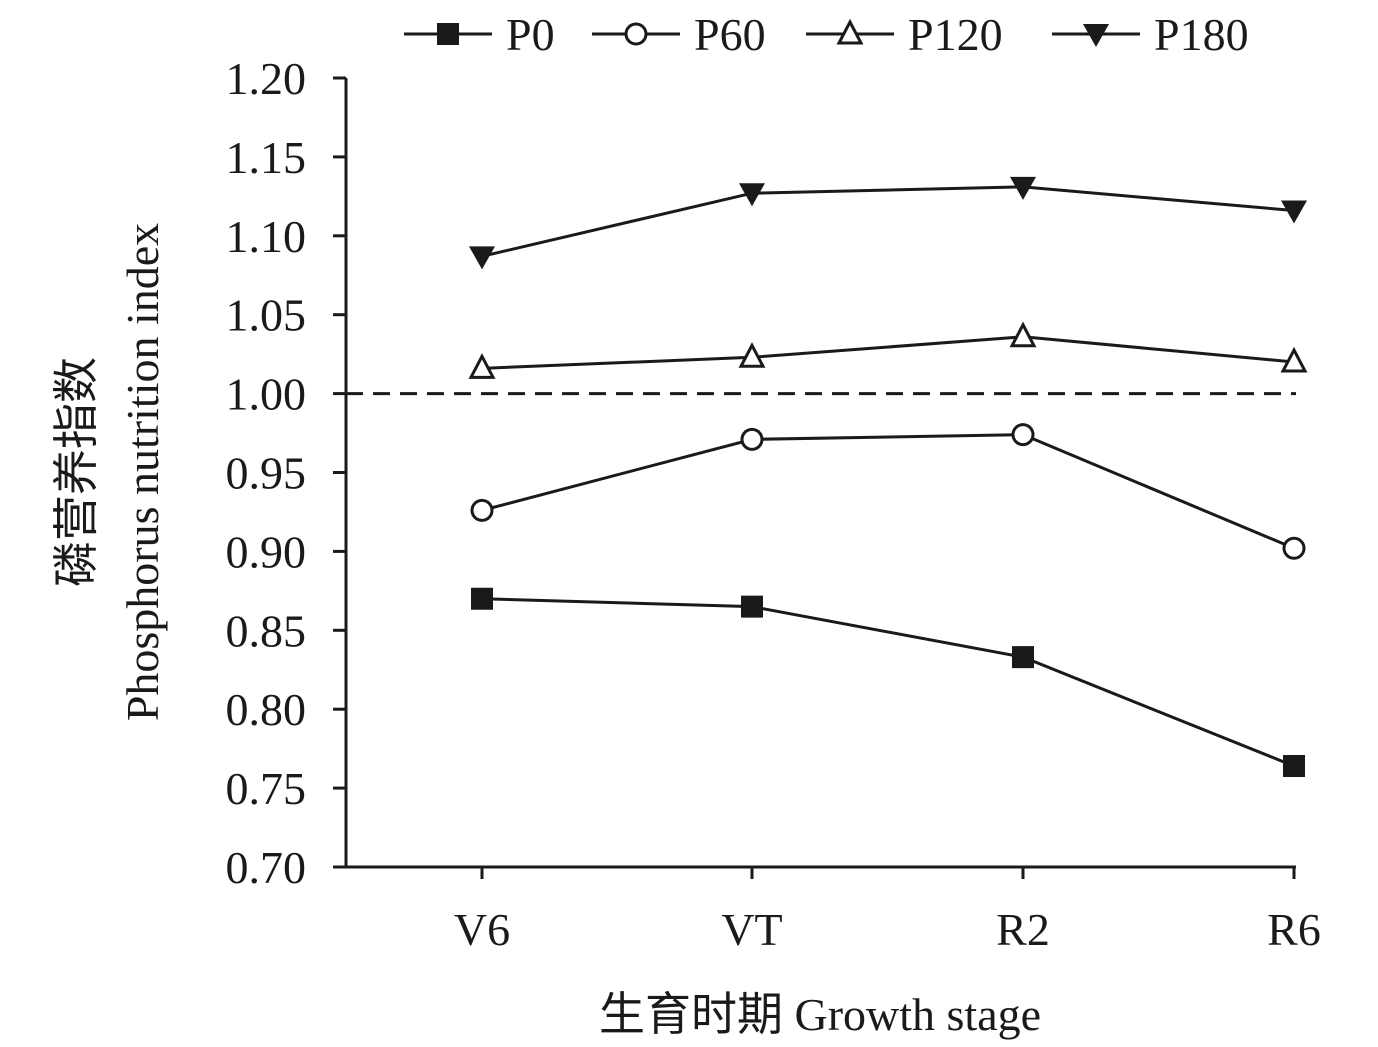 Image resolution: width=1378 pixels, height=1047 pixels. I want to click on legend-marker-p60, so click(636, 34).